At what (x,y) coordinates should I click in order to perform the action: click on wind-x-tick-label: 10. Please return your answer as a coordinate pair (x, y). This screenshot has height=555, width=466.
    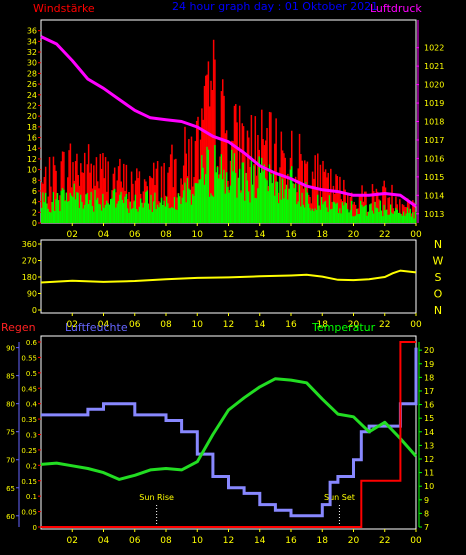
    Looking at the image, I should click on (198, 235).